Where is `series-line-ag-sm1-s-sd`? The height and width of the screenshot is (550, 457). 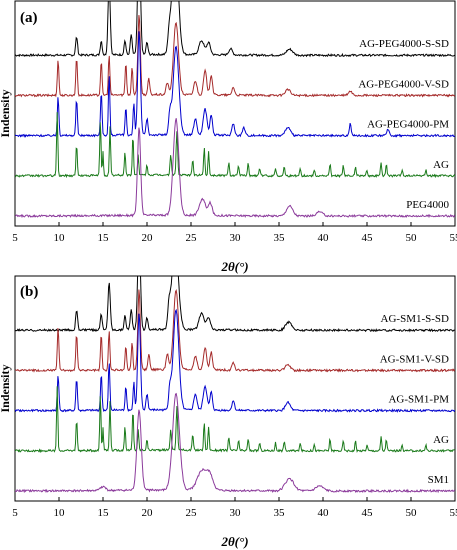
series-line-ag-sm1-s-sd is located at coordinates (235, 304).